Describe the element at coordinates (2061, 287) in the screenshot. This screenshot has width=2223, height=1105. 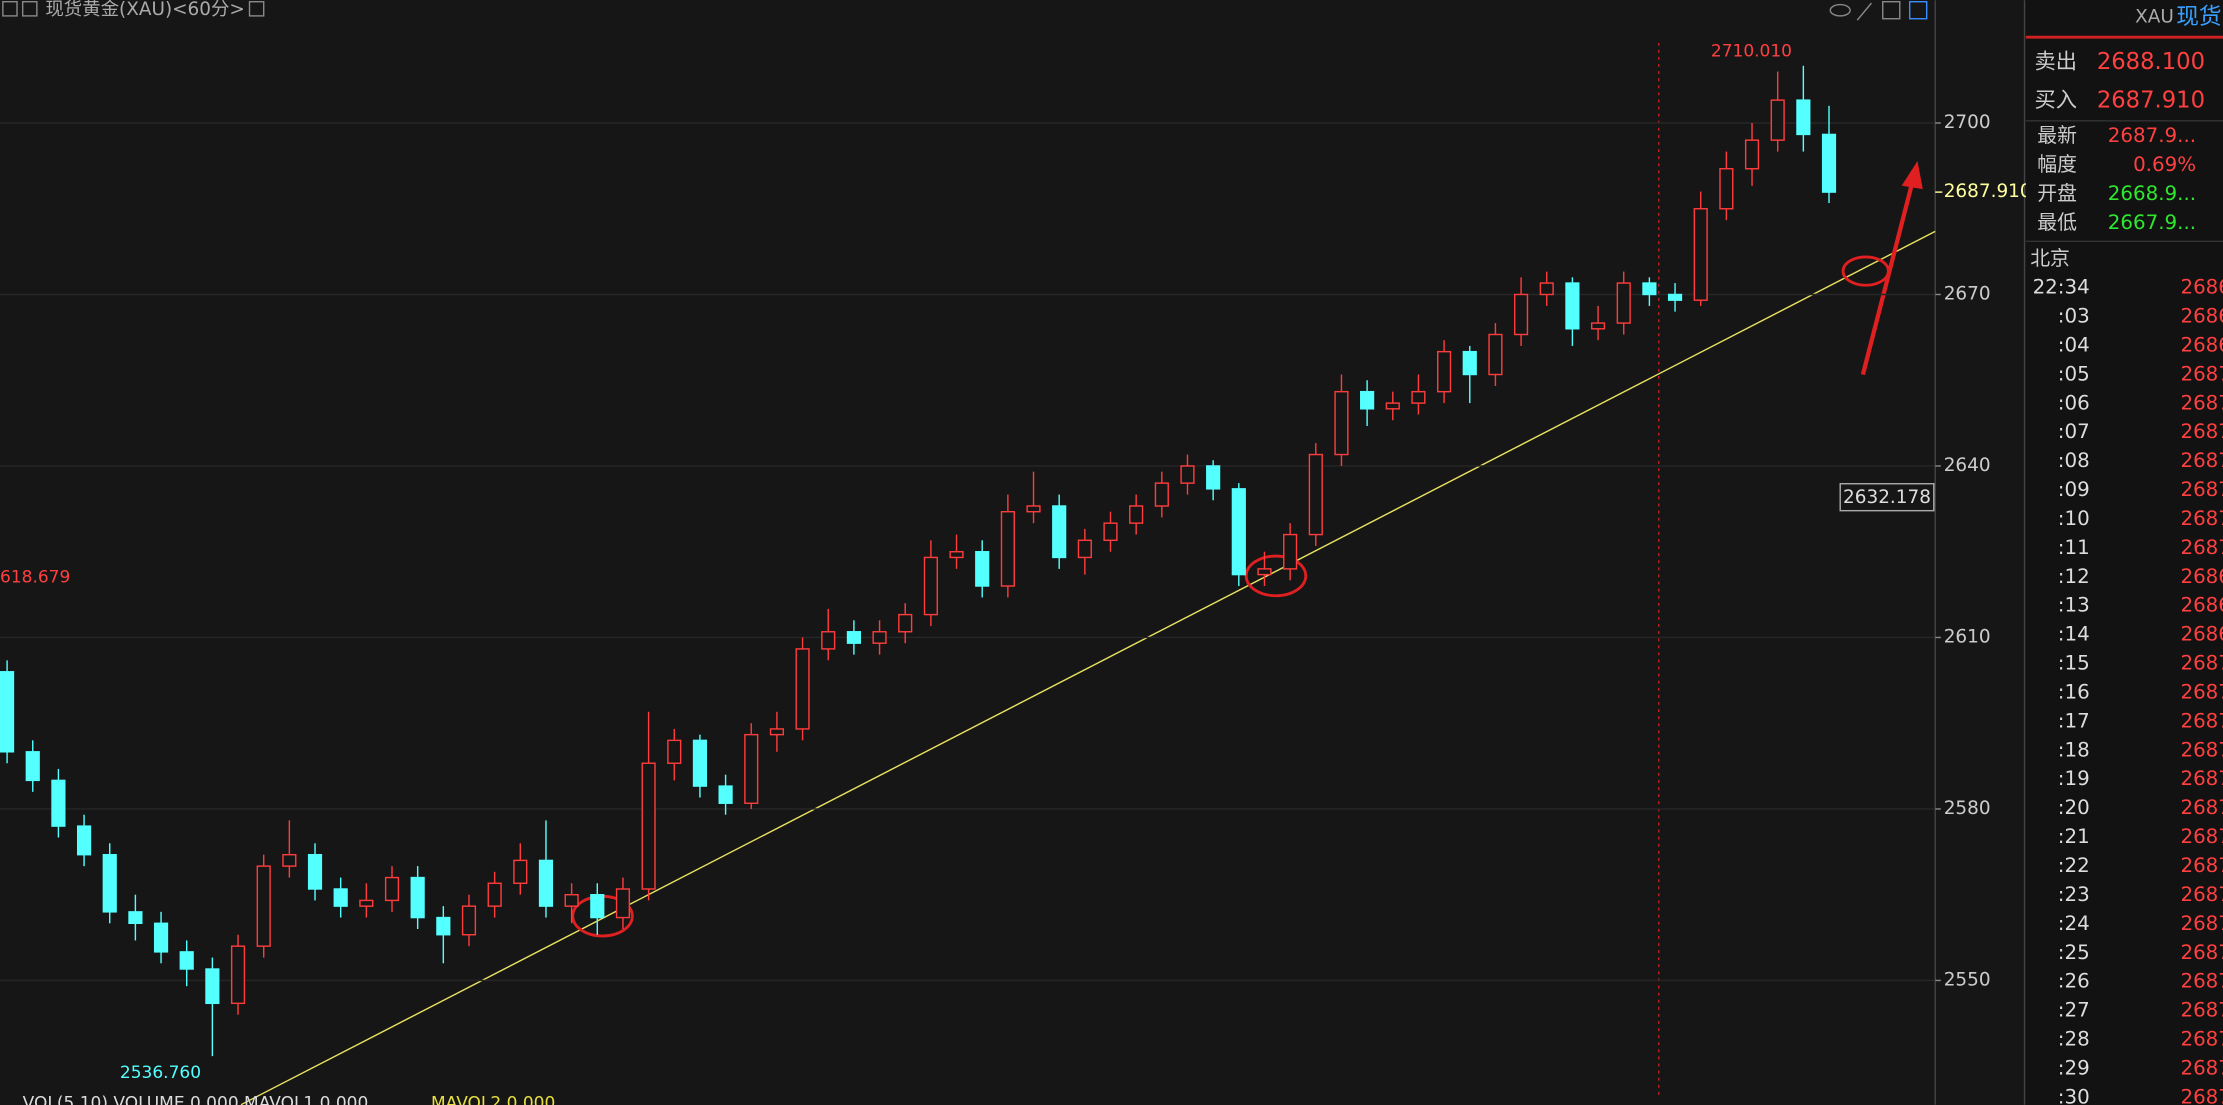
I see `tick-time: 22:34` at that location.